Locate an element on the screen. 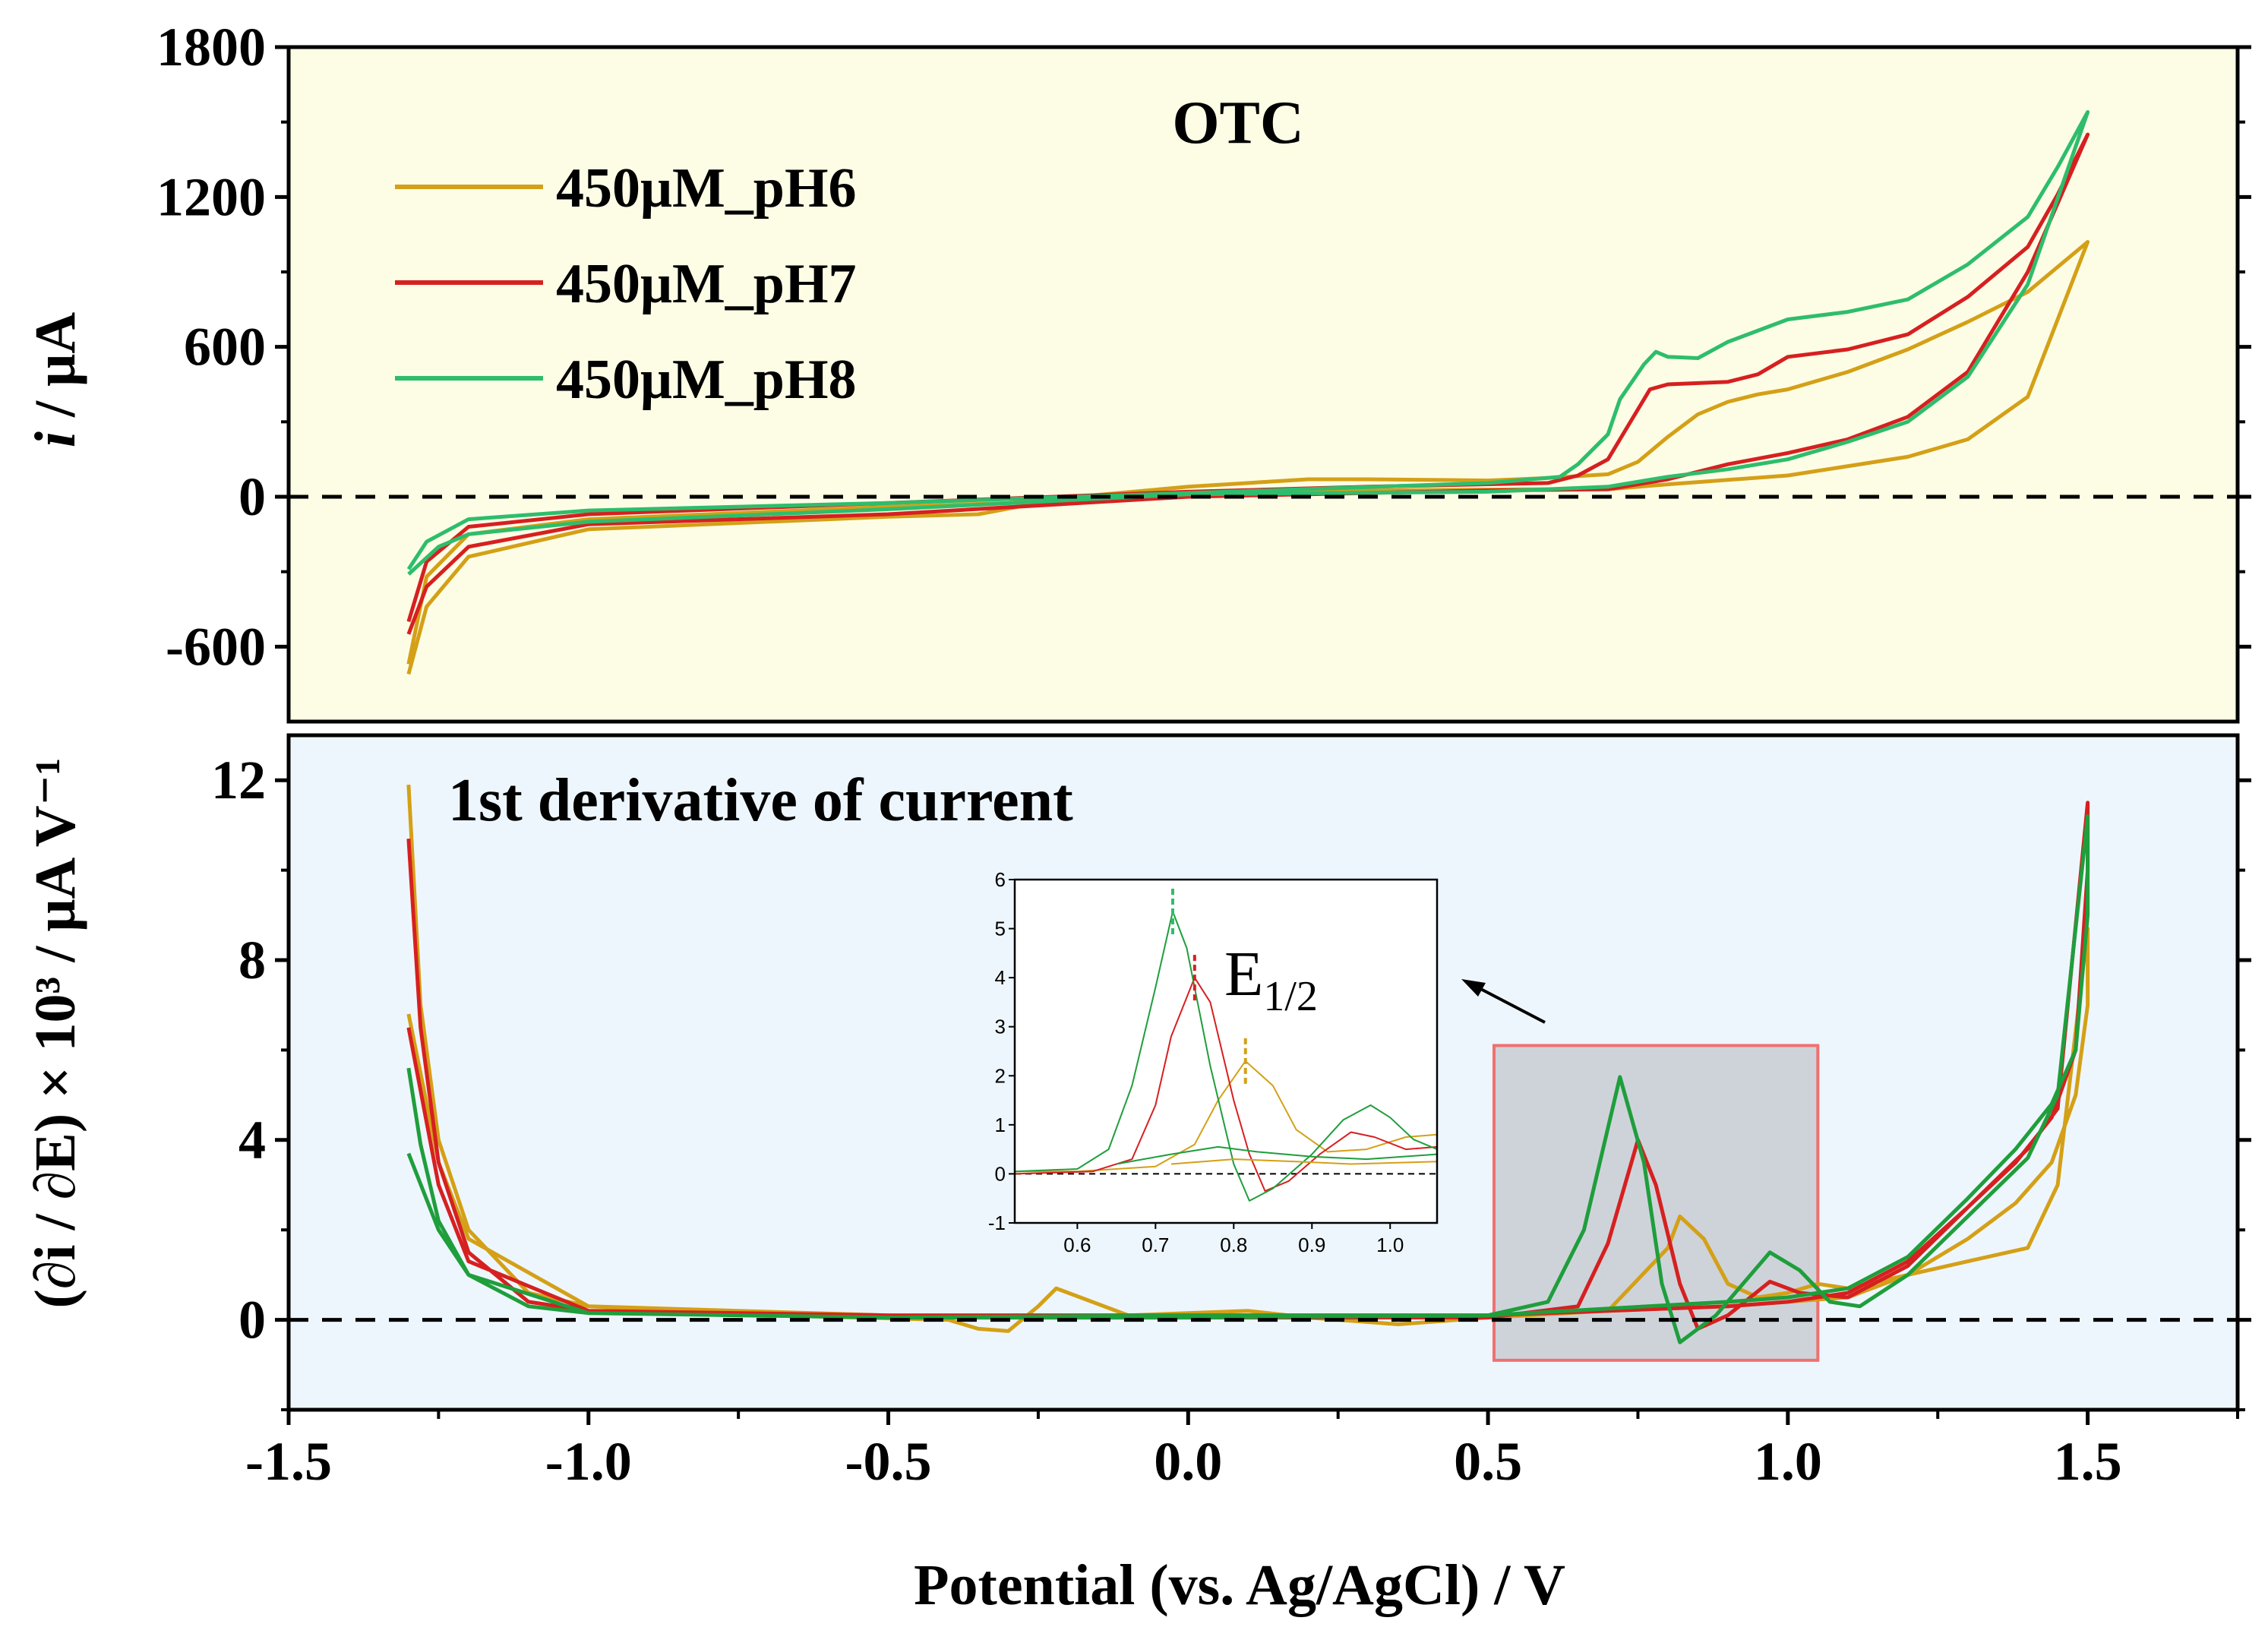 The height and width of the screenshot is (1627, 2268). x-tick-label: 1.0 is located at coordinates (1788, 1461).